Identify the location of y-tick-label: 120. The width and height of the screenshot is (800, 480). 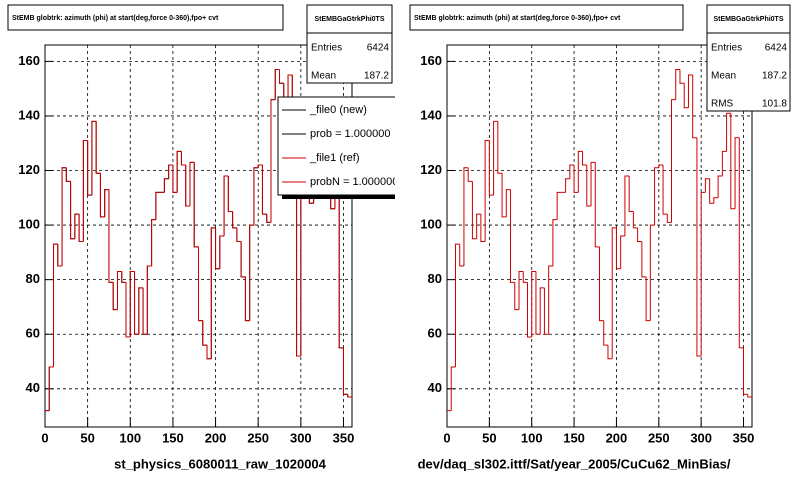
(431, 169).